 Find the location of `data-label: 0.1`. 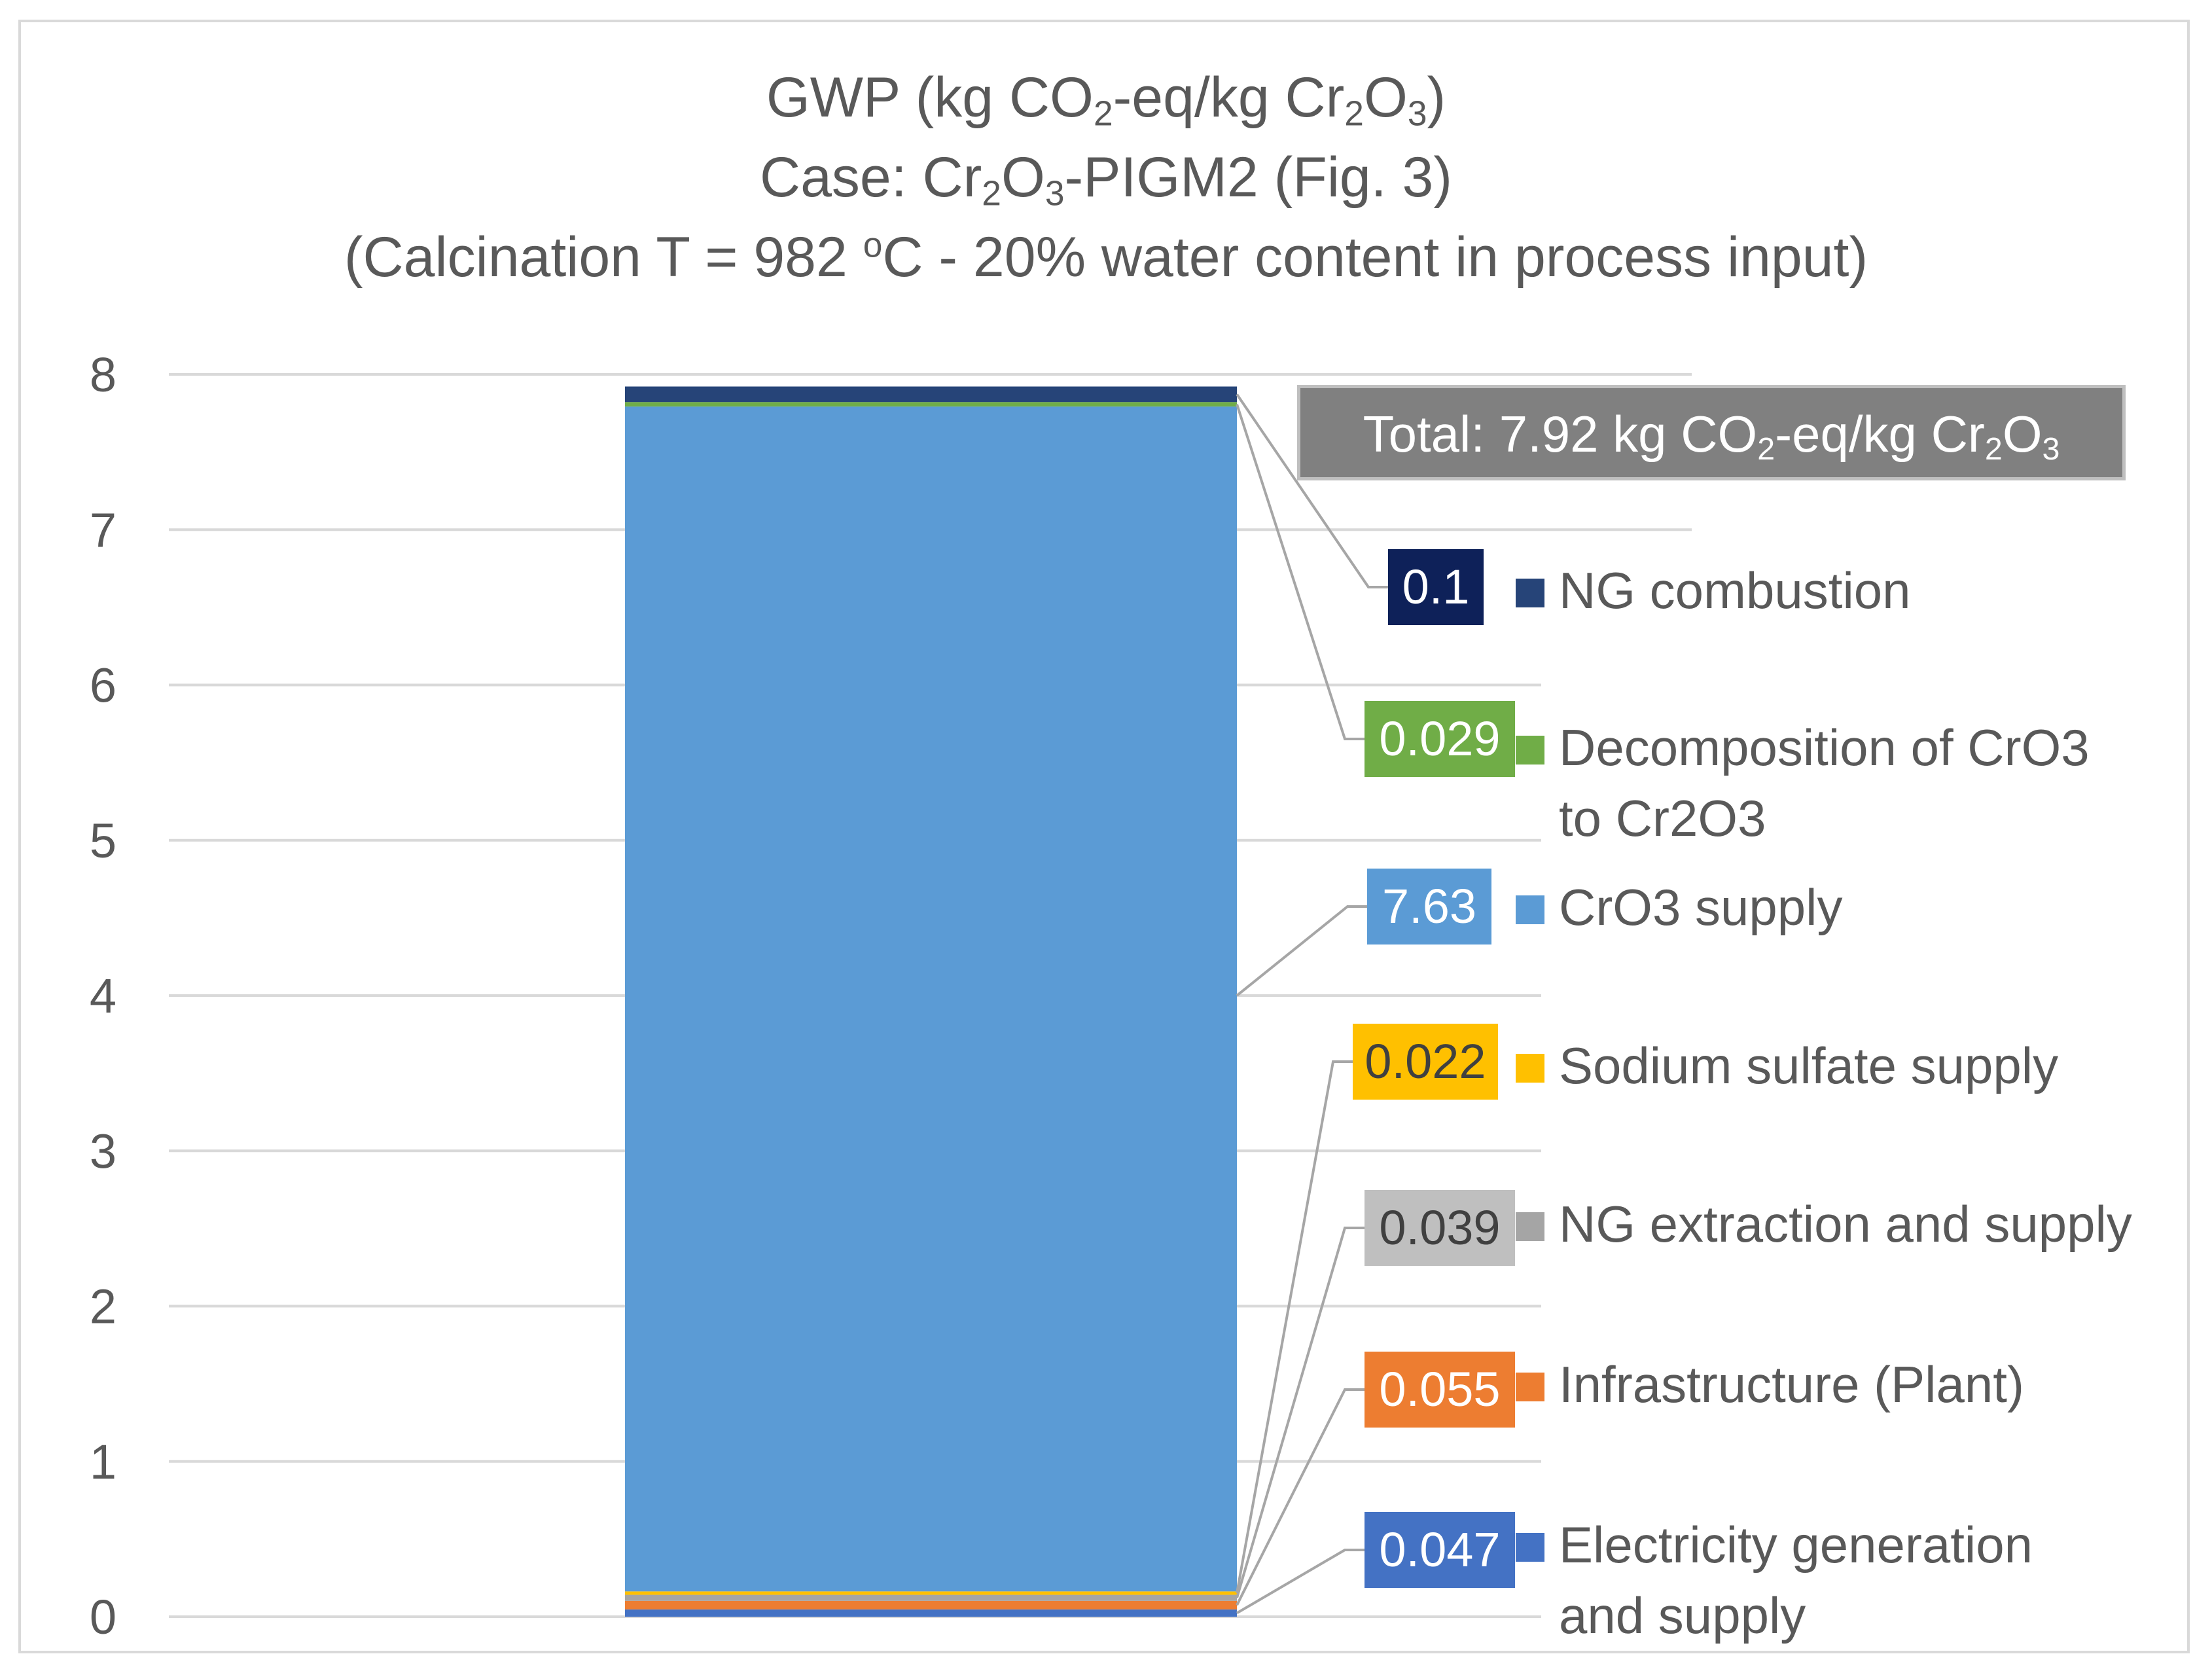

data-label: 0.1 is located at coordinates (1436, 587).